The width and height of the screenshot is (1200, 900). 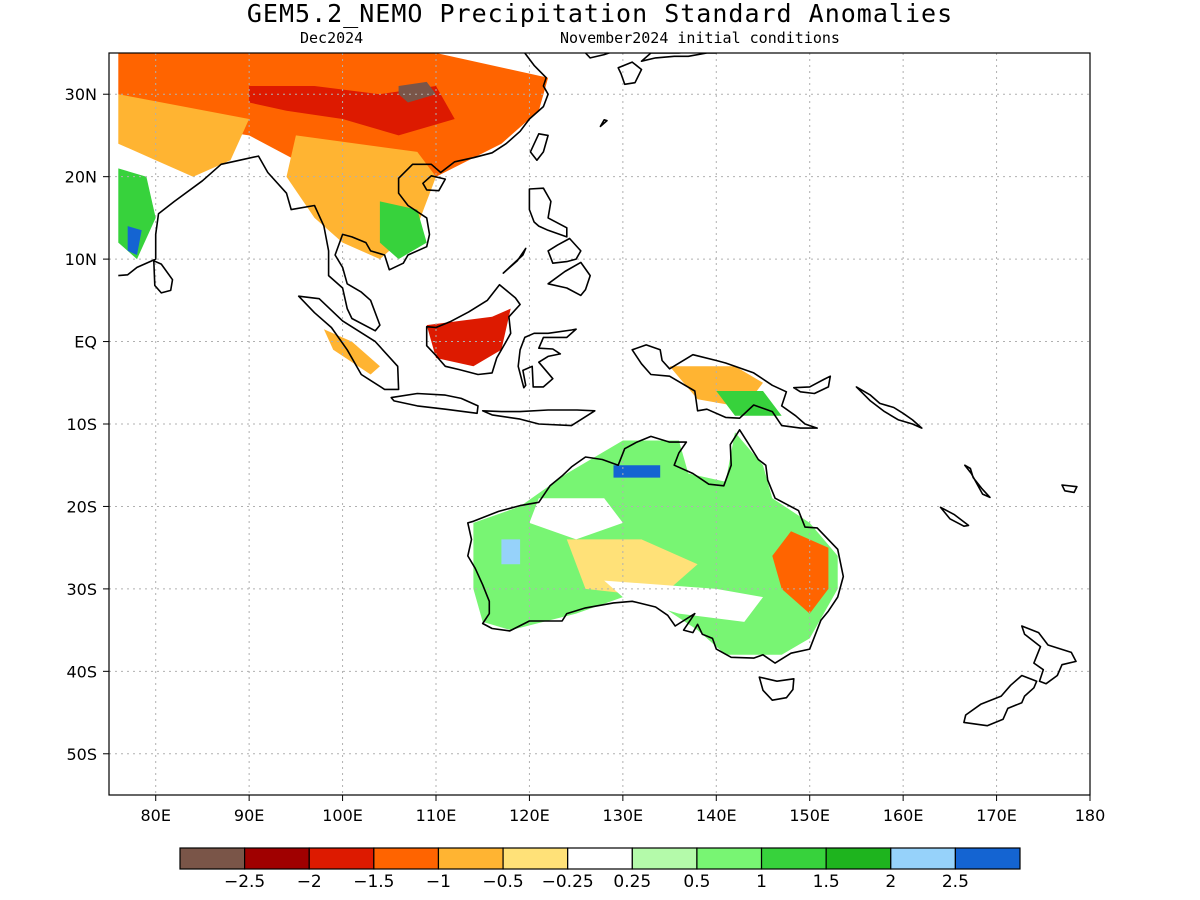 I want to click on anomaly-patch-south-india-blue, so click(x=134, y=240).